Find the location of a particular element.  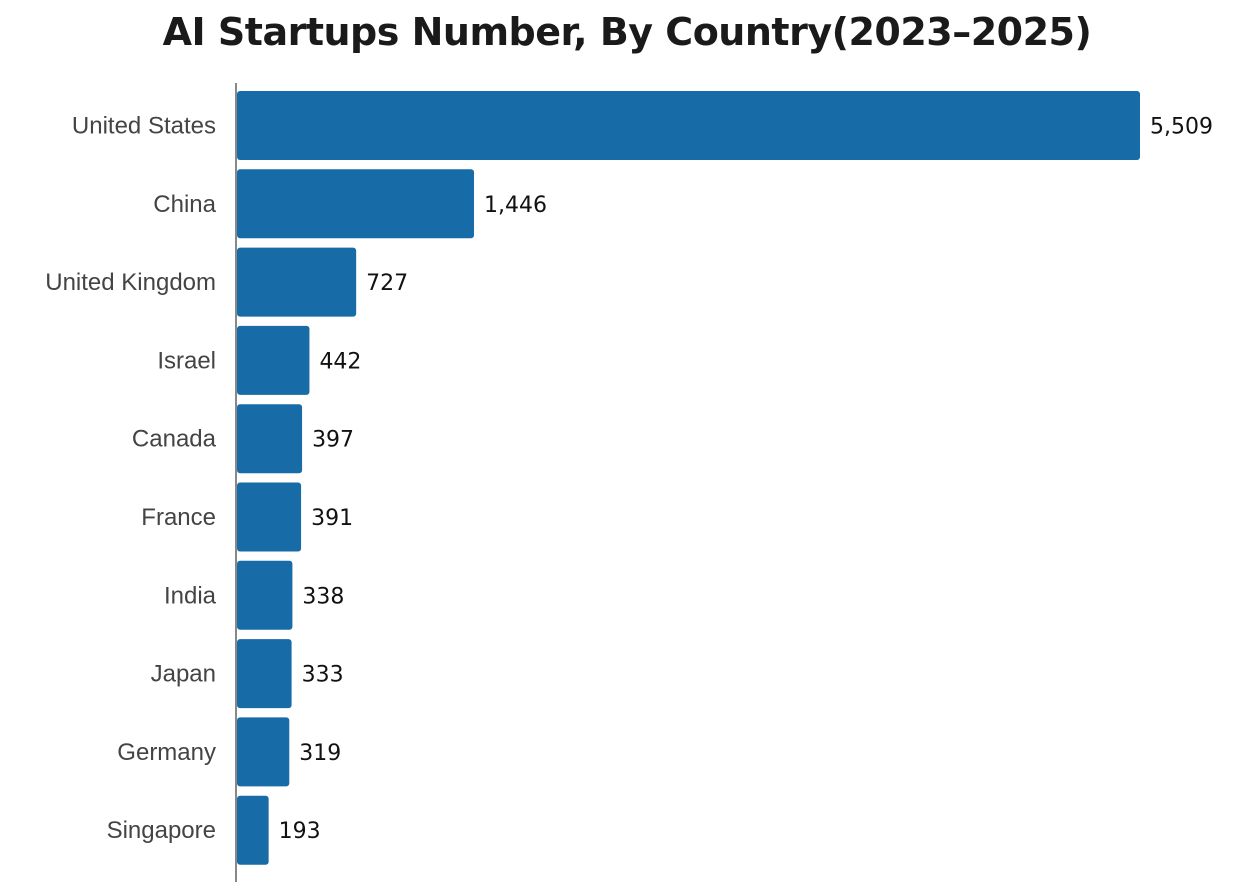

category-label: Canada is located at coordinates (174, 439).